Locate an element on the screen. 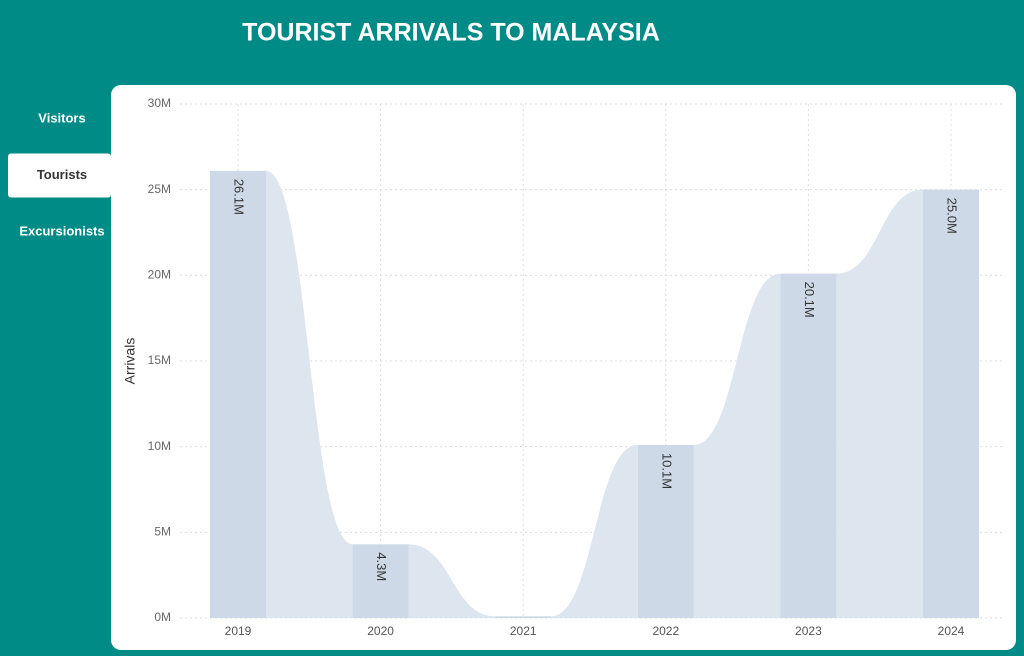 This screenshot has width=1024, height=656. y-axis-title: Arrivals is located at coordinates (130, 361).